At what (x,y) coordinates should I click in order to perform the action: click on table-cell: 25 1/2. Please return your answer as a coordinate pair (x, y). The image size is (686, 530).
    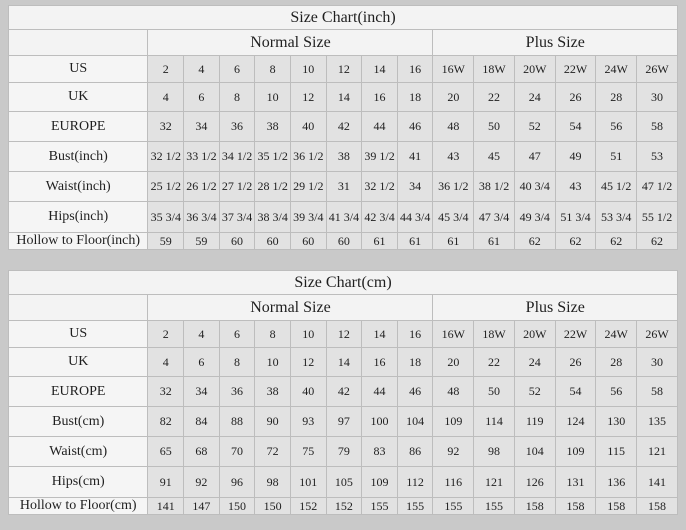
    Looking at the image, I should click on (166, 186).